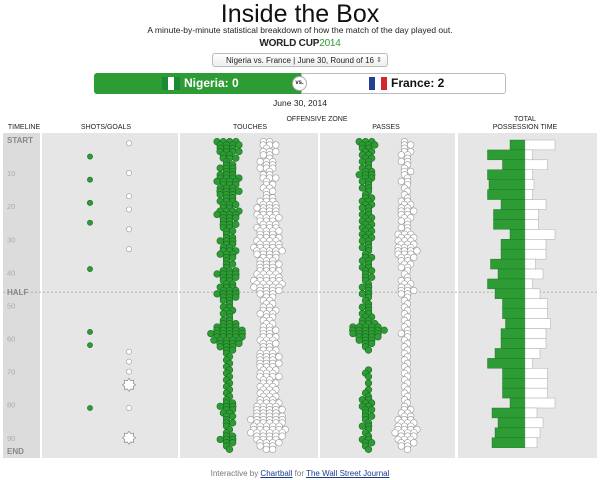 This screenshot has height=480, width=600. I want to click on header-touches: TOUCHES, so click(250, 127).